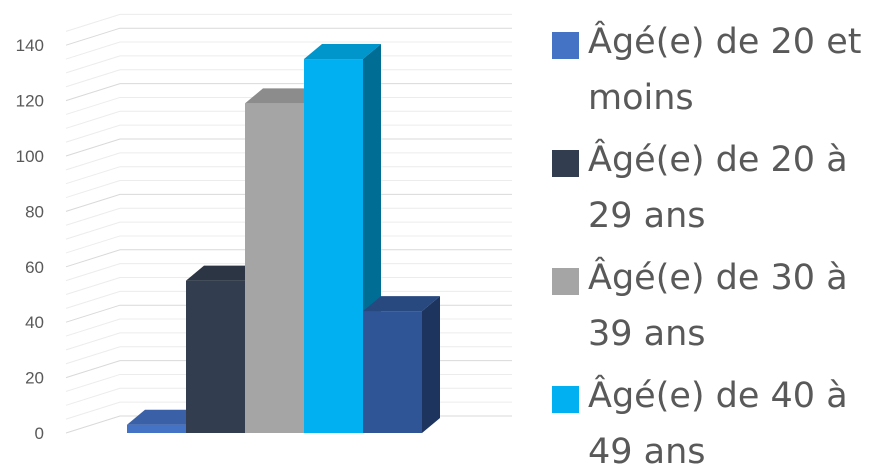 The height and width of the screenshot is (475, 893). I want to click on y-tick-label: 140, so click(30, 45).